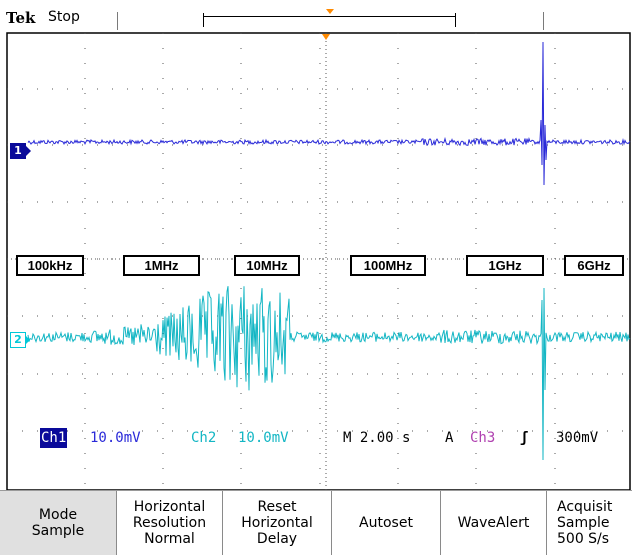  I want to click on trigger-level: 300mV, so click(577, 438).